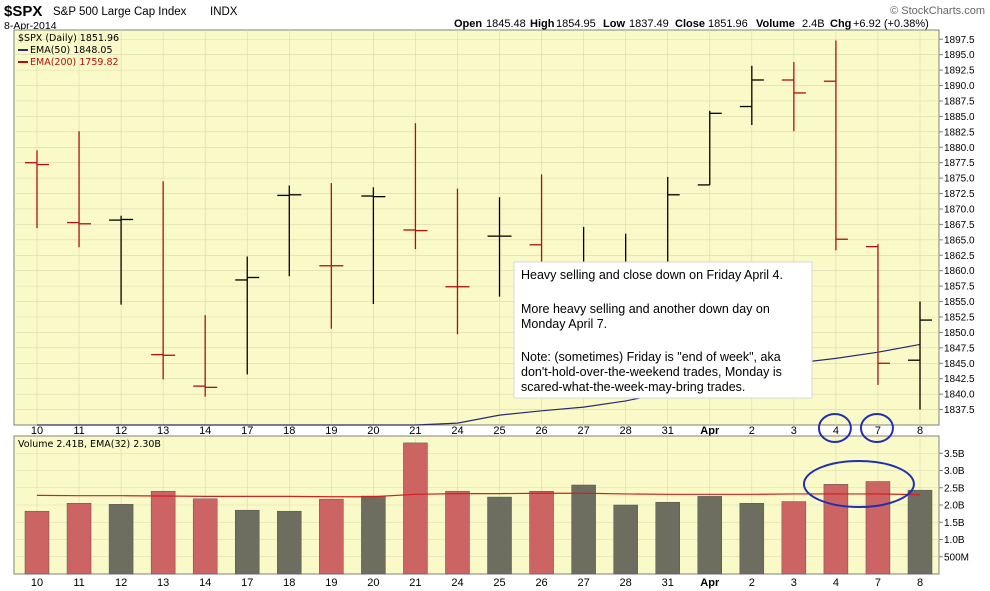  Describe the element at coordinates (840, 24) in the screenshot. I see `chg-label: Chg` at that location.